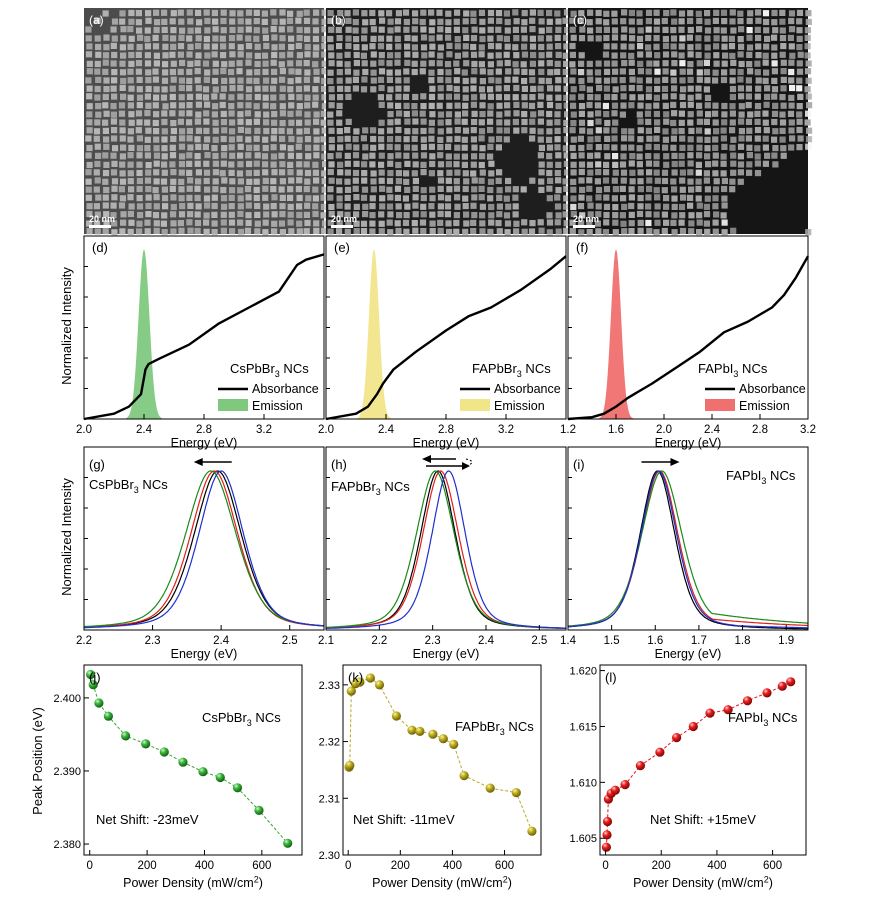 This screenshot has height=911, width=882. I want to click on x-tick-label: 1.2, so click(568, 430).